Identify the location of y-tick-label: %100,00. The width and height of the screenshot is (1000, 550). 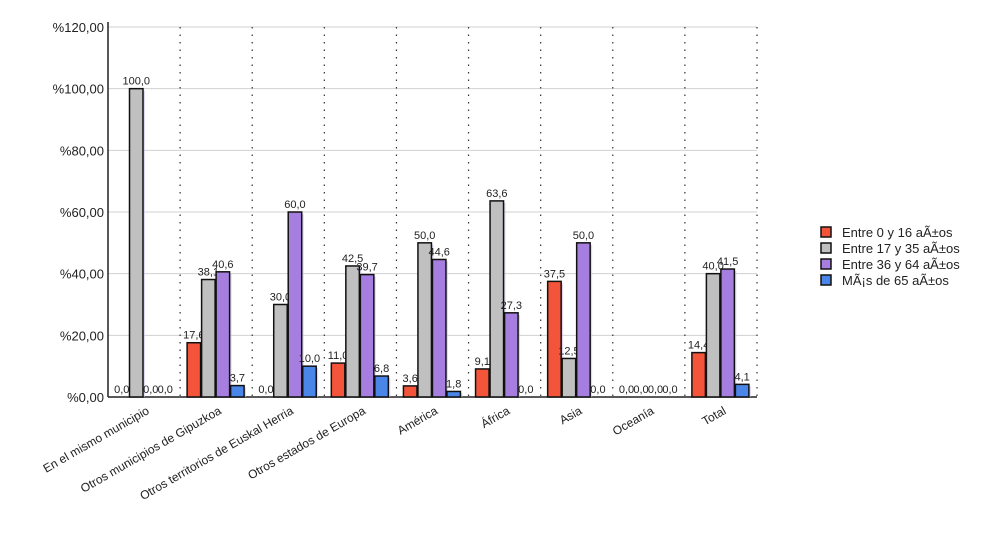
(78, 89).